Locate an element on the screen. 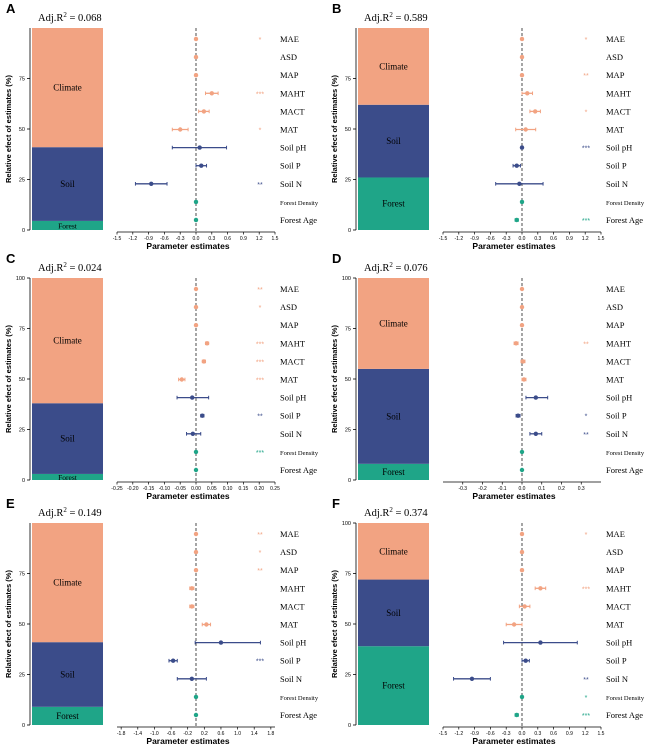 This screenshot has width=652, height=745. x-tick-label: 0.0 is located at coordinates (522, 239).